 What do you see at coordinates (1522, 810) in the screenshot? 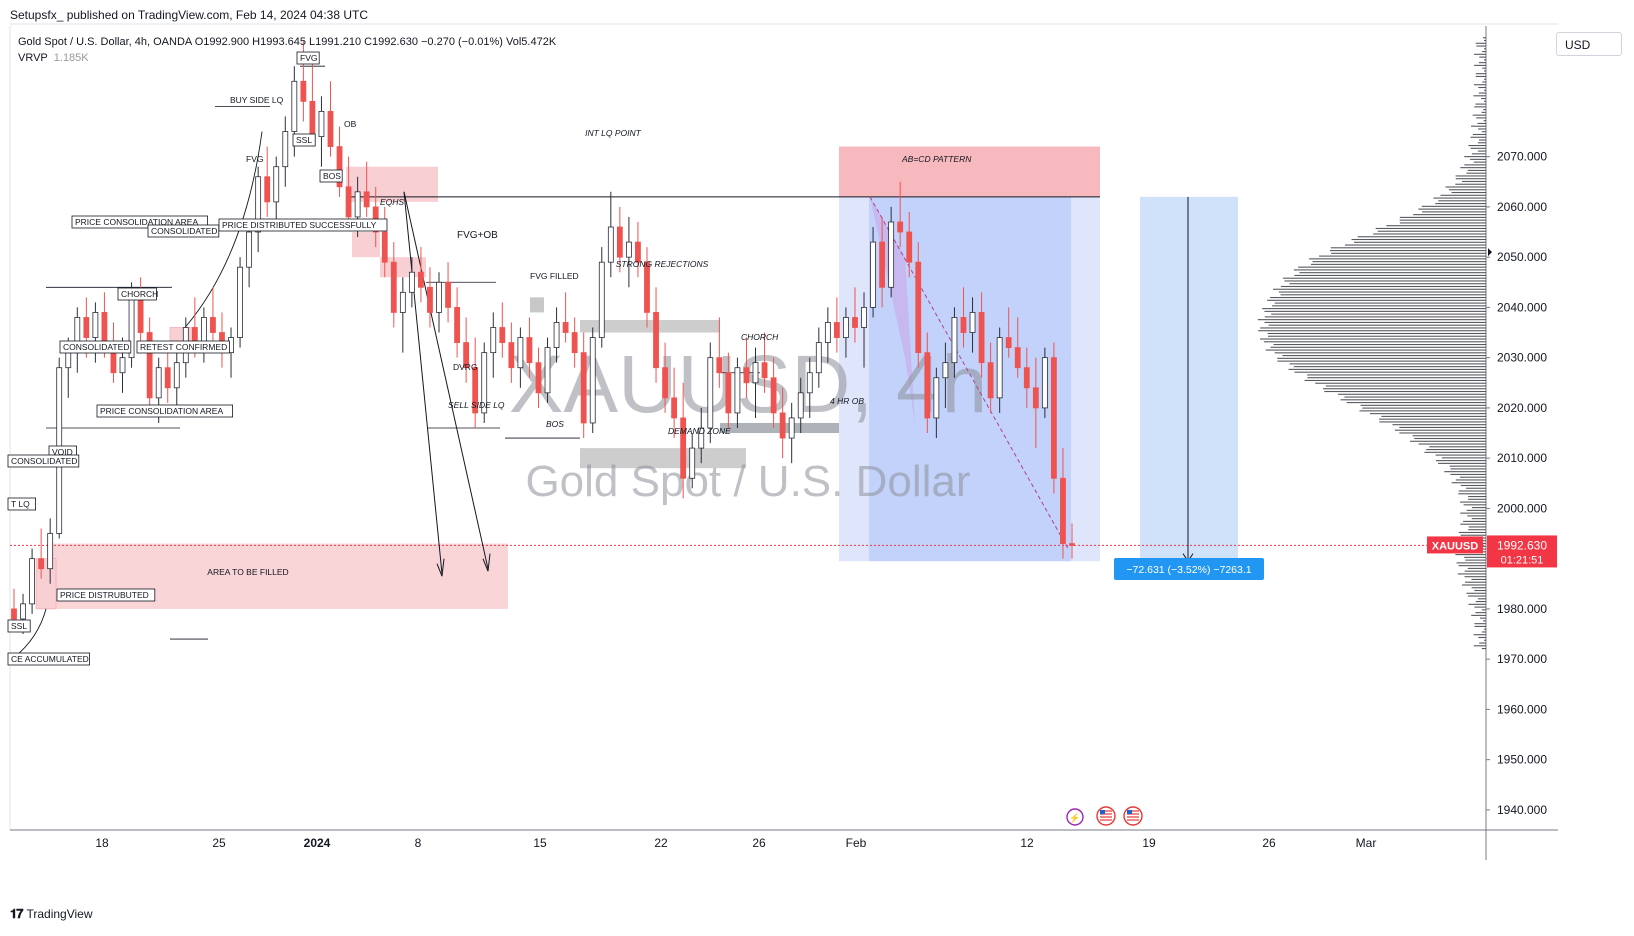
I see `y-tick-label: 1940.000` at bounding box center [1522, 810].